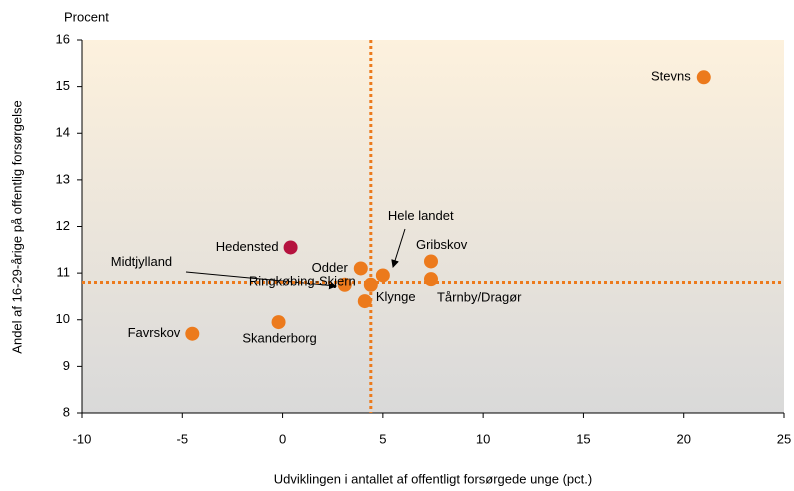  What do you see at coordinates (86, 16) in the screenshot?
I see `y-unit-label: Procent` at bounding box center [86, 16].